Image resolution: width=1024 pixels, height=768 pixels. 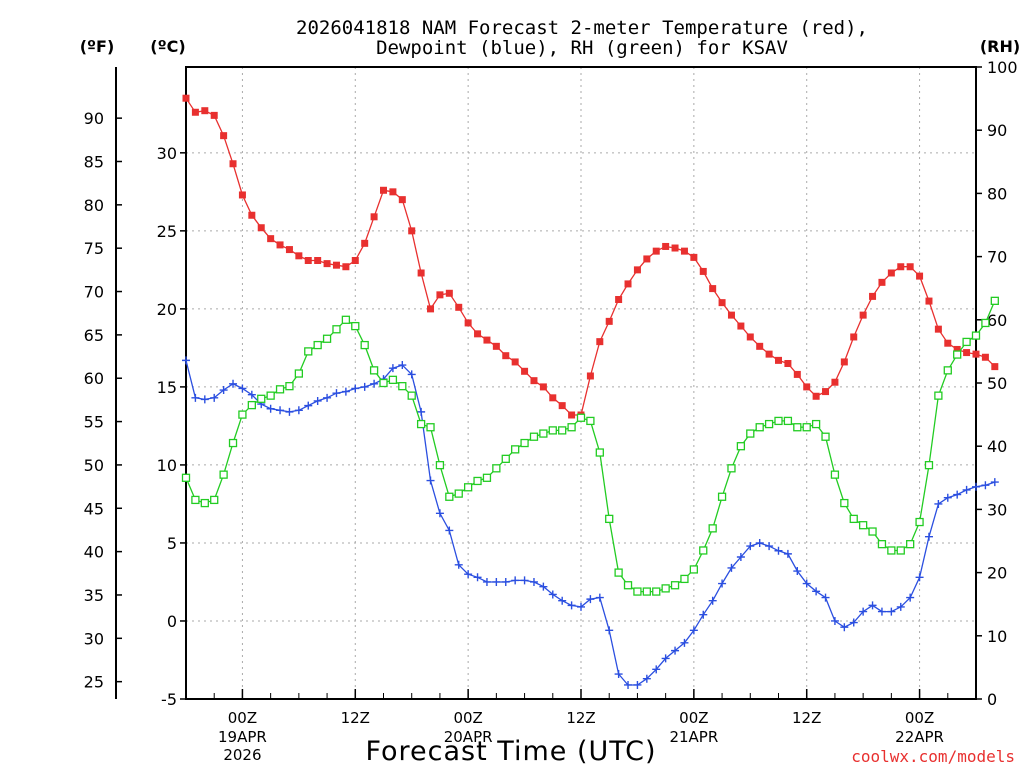 I want to click on fahrenheit-tick-label: 85, so click(x=94, y=161).